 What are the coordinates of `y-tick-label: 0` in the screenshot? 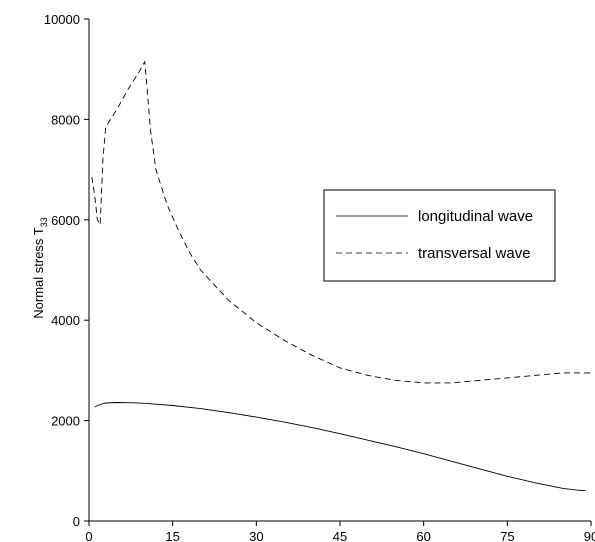 It's located at (76, 521).